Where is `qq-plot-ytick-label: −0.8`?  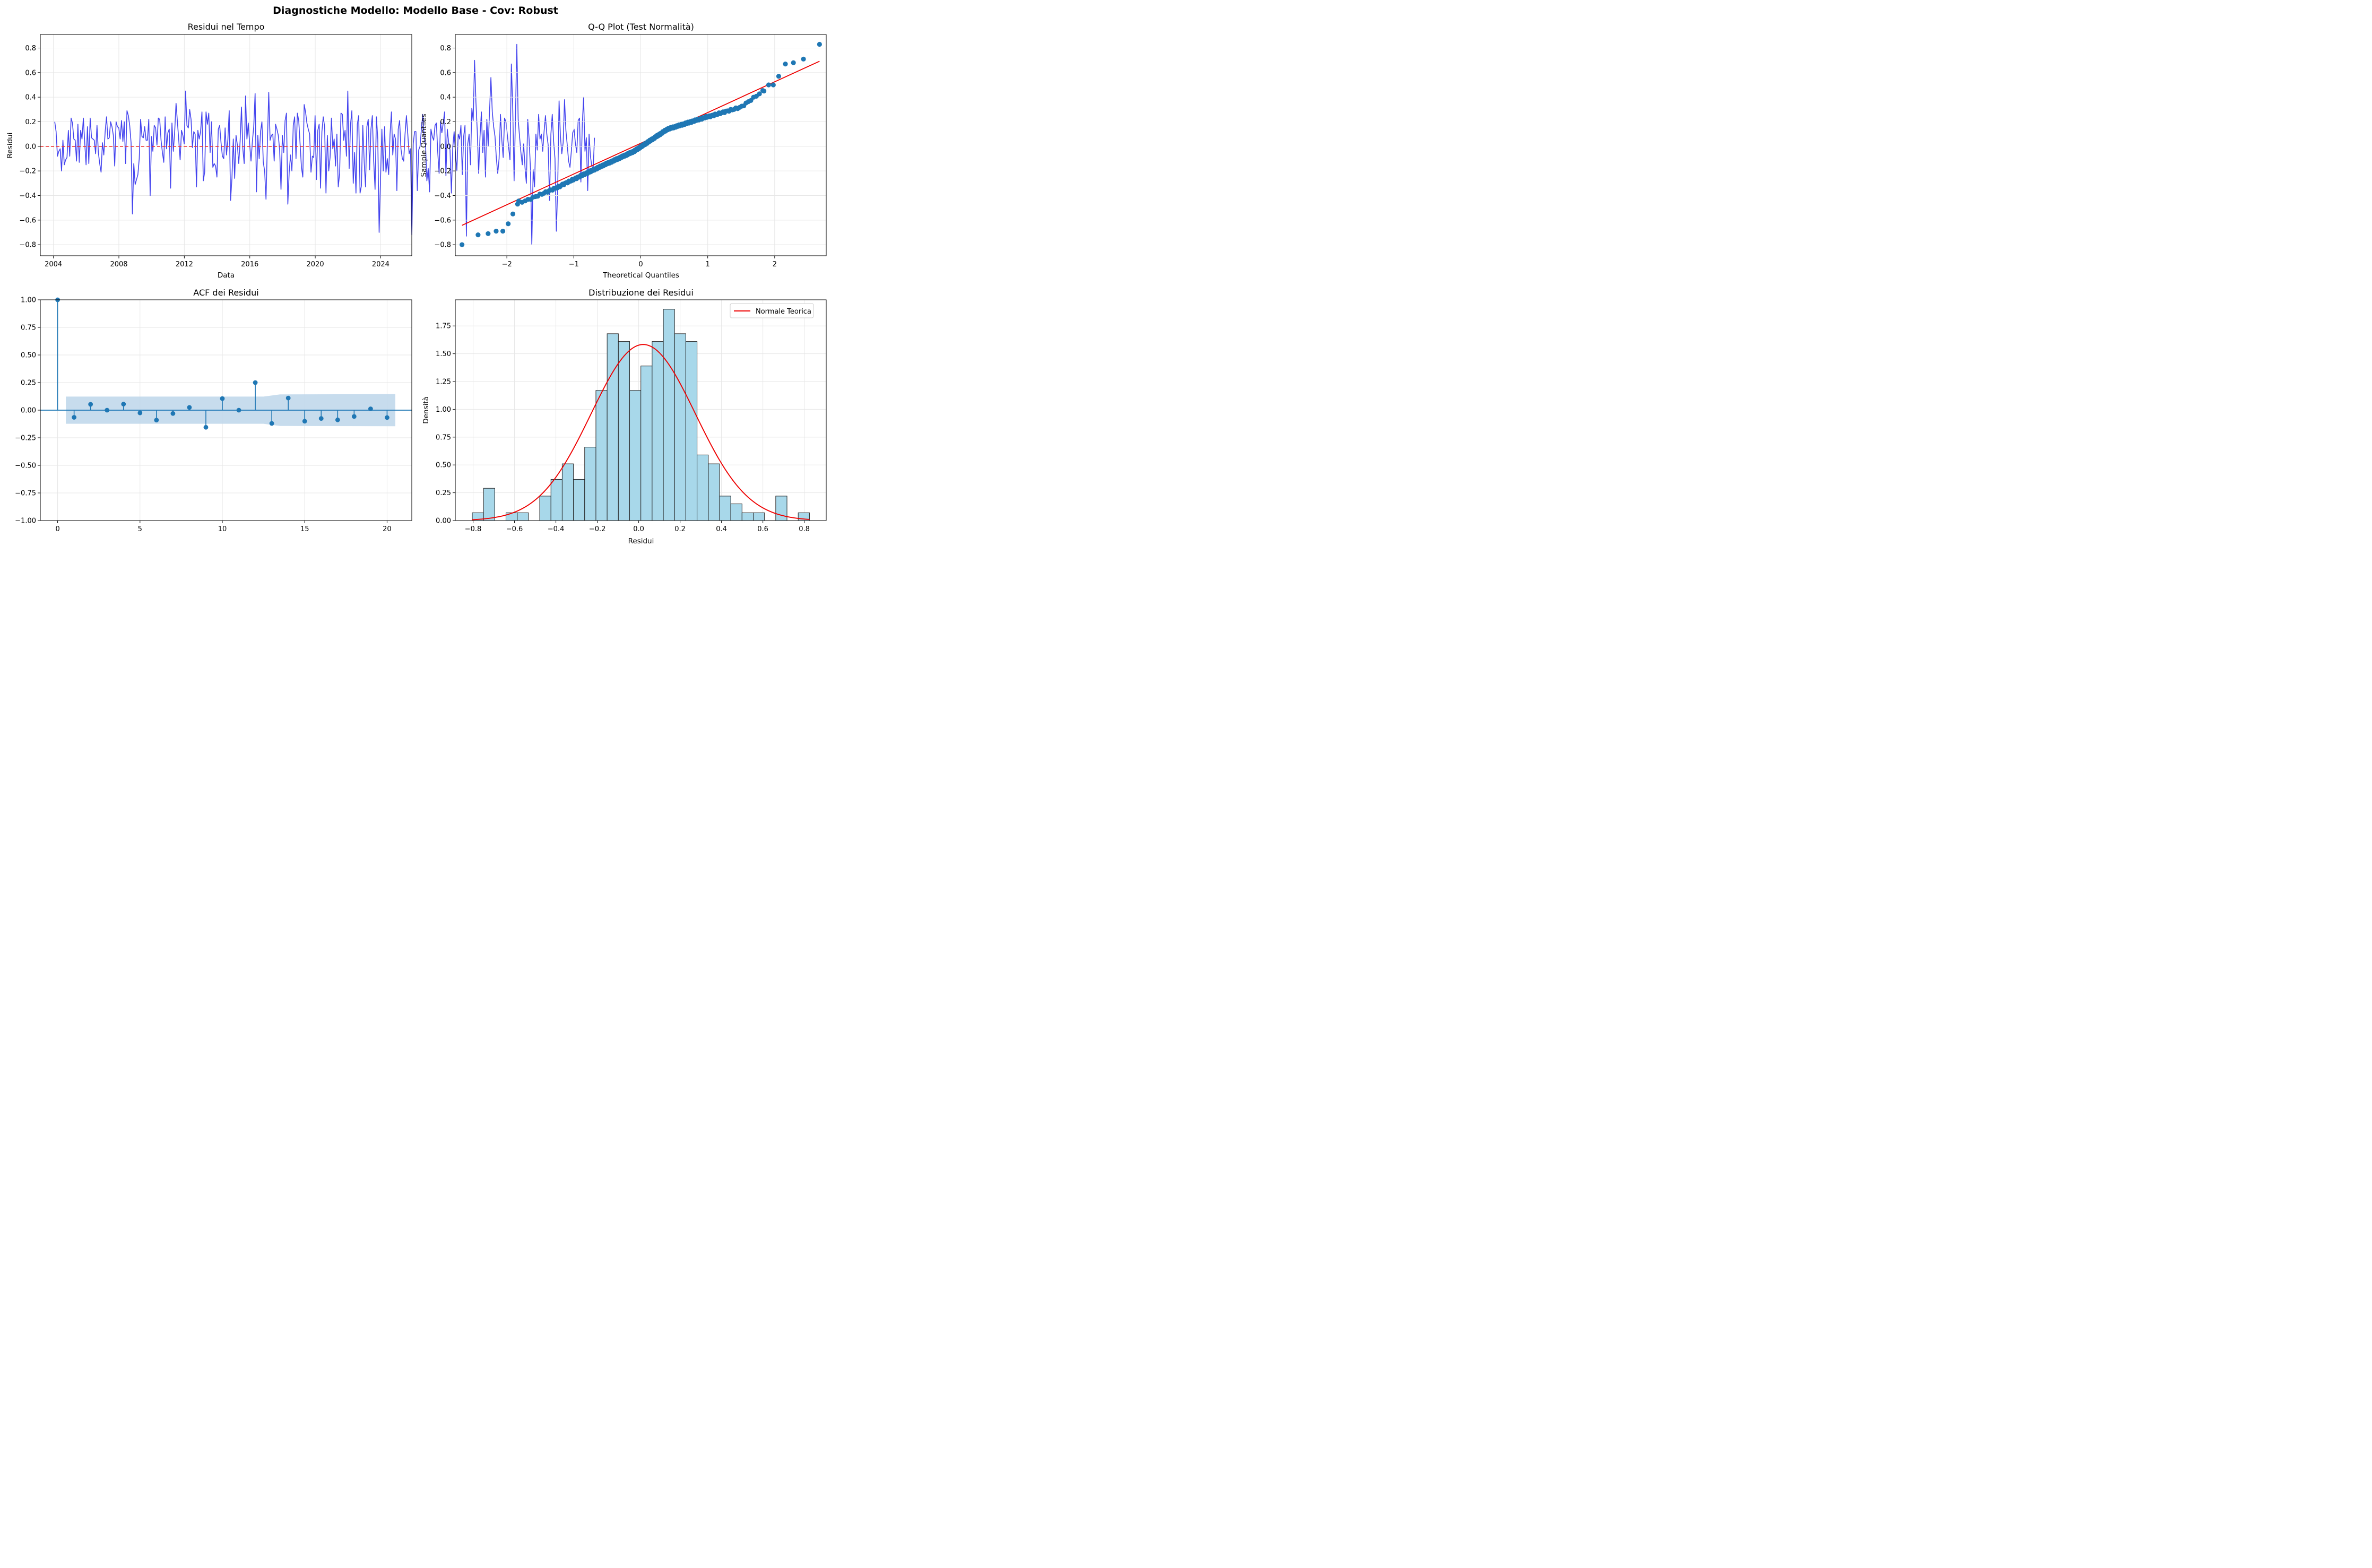
qq-plot-ytick-label: −0.8 is located at coordinates (442, 245).